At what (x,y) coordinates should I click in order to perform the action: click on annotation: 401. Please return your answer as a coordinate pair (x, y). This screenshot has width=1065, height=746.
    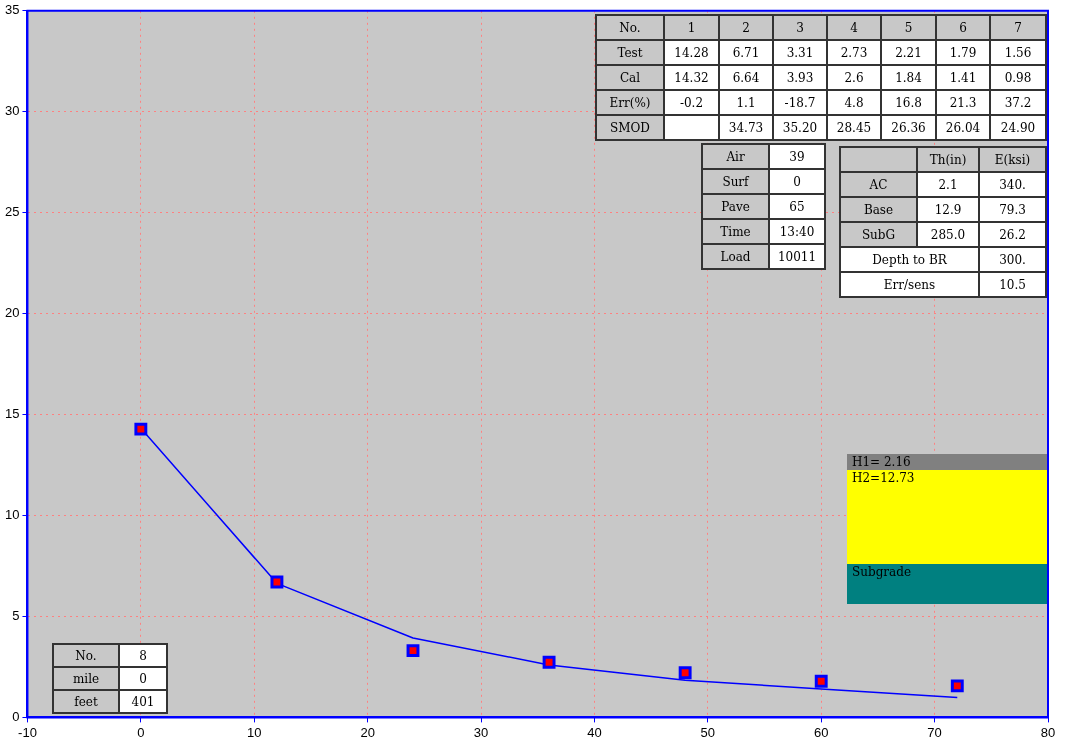
    Looking at the image, I should click on (143, 701).